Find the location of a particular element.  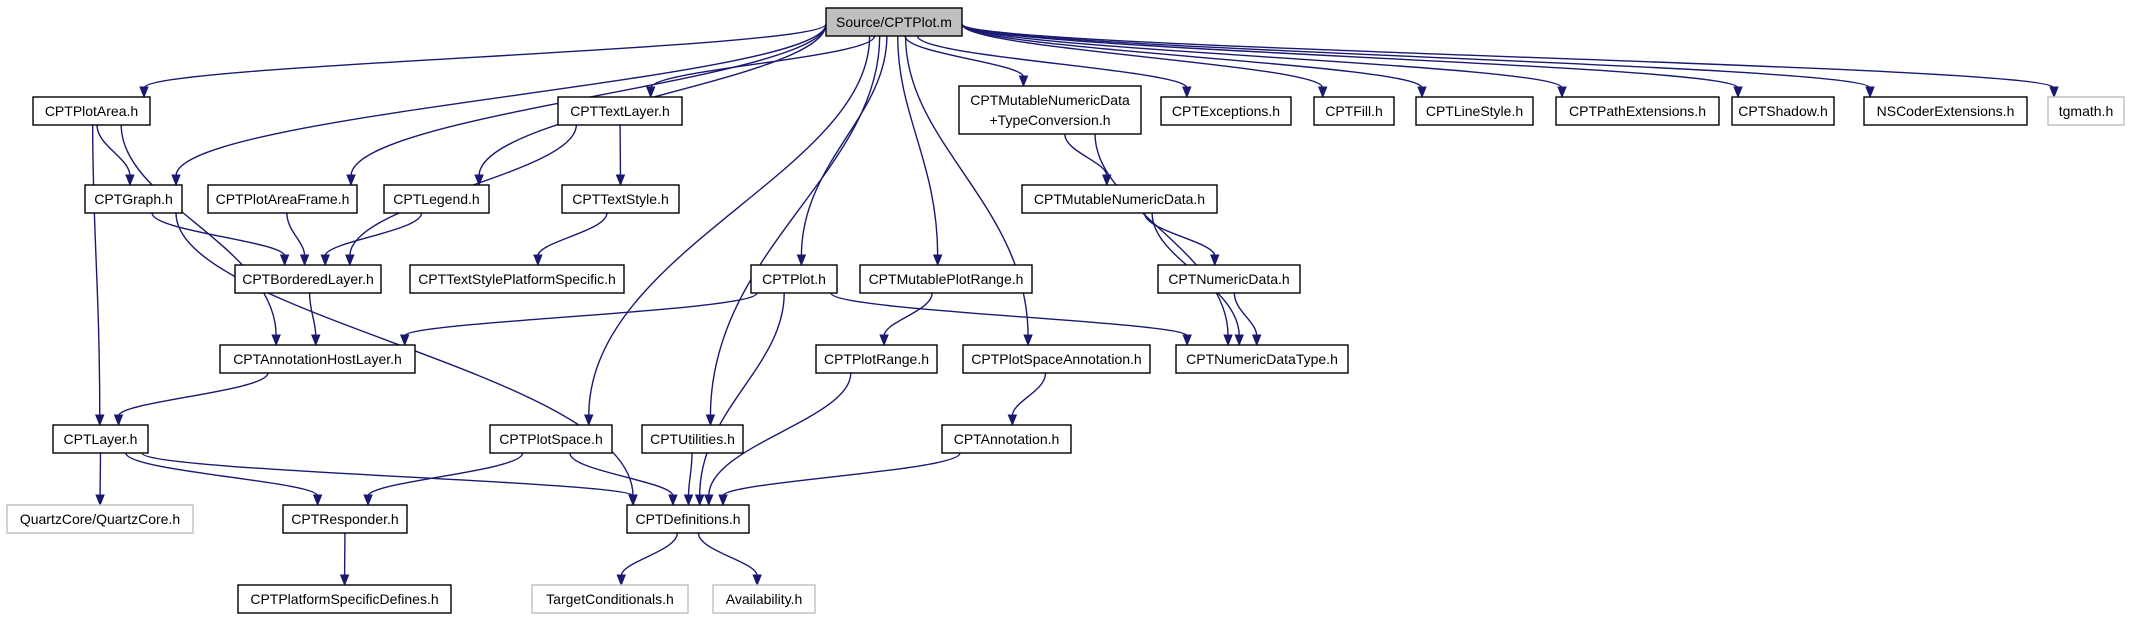

node-label: CPTAnnotation.h is located at coordinates (1007, 439).